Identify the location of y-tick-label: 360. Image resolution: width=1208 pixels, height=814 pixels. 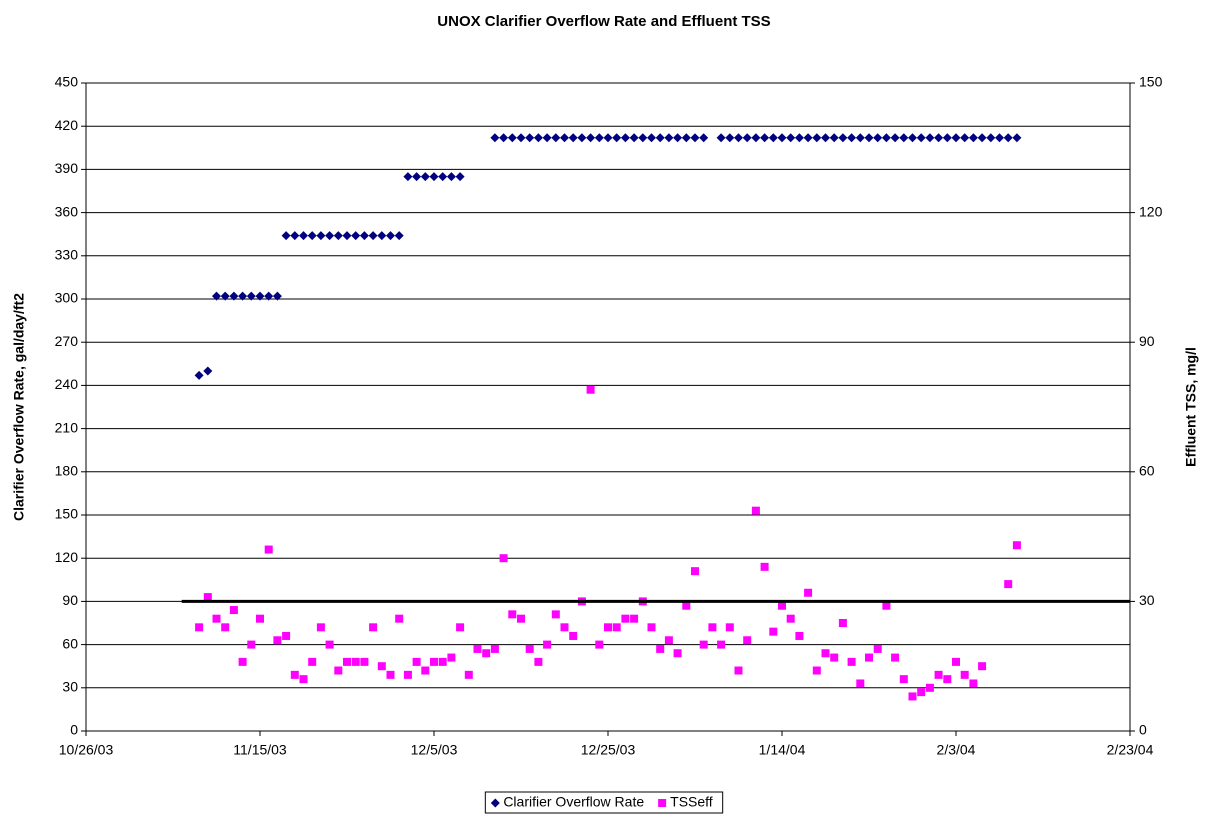
(67, 211).